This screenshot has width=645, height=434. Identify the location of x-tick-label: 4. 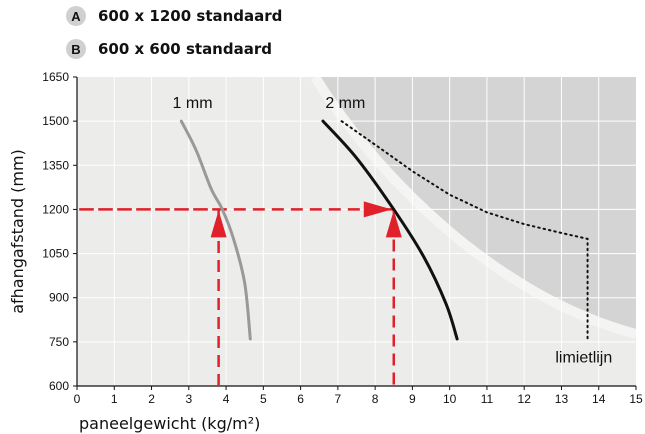
(226, 399).